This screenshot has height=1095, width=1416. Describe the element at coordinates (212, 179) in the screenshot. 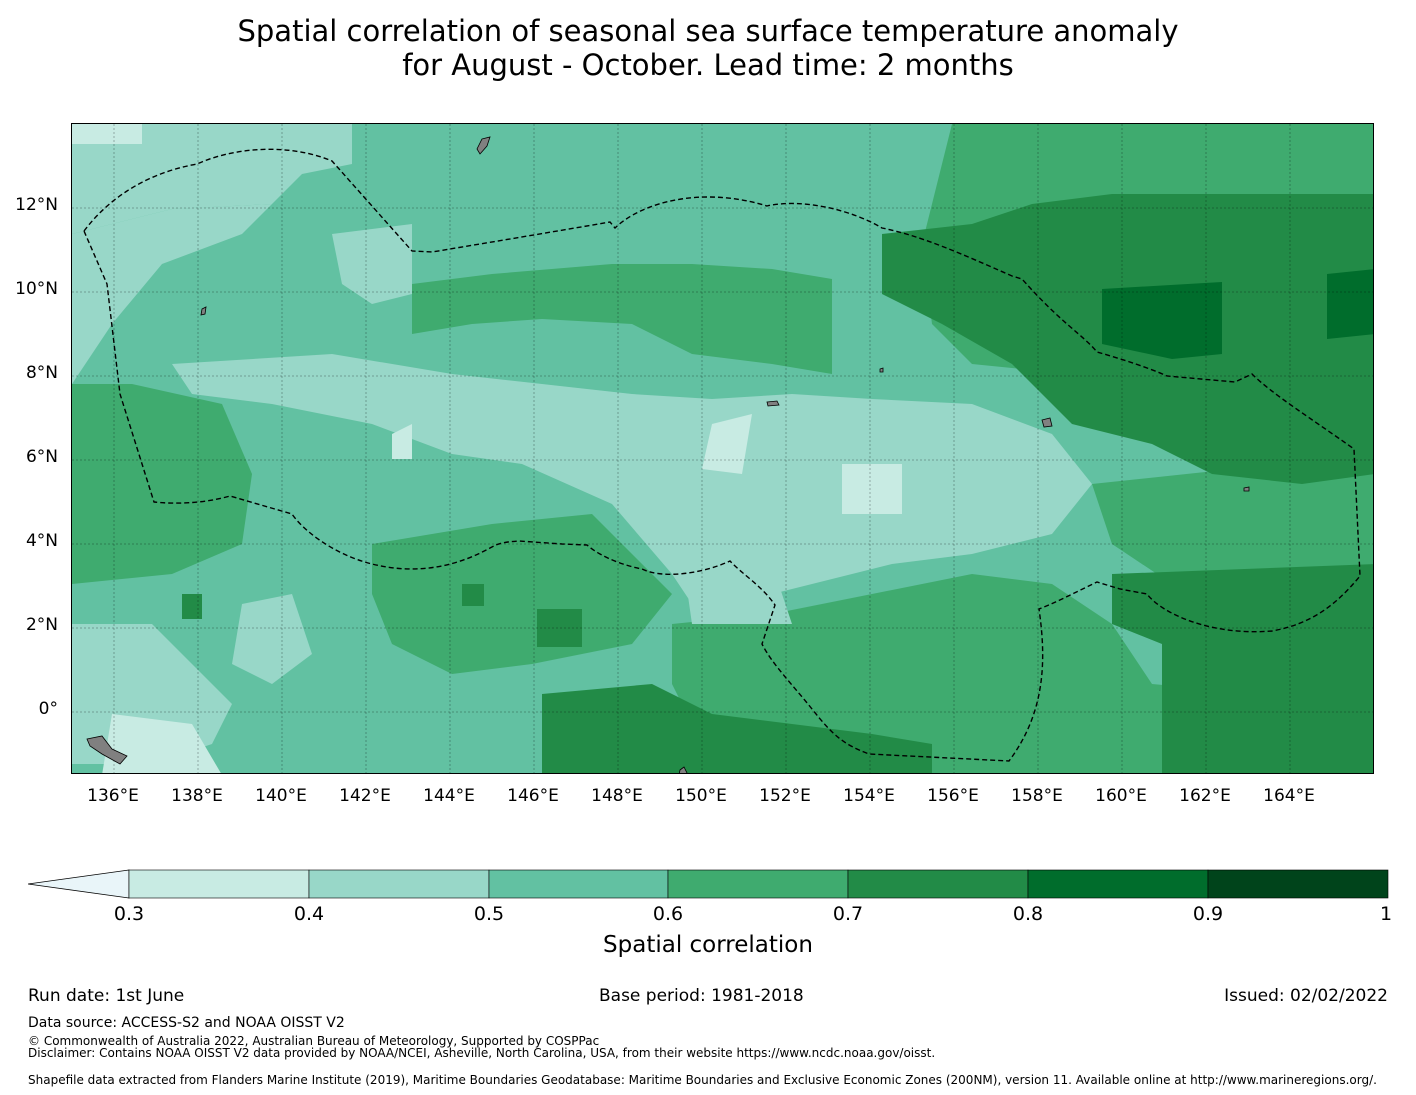

I see `region-light-northwest` at that location.